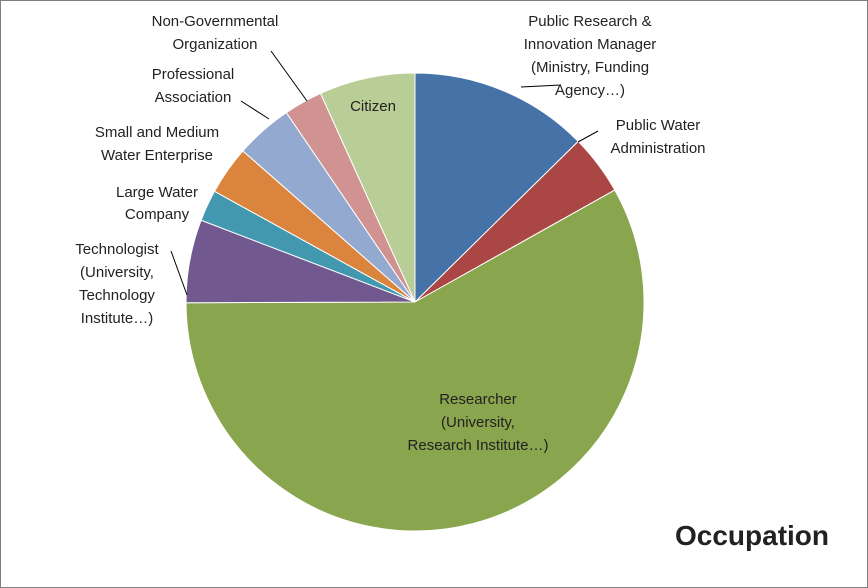 The height and width of the screenshot is (588, 868). I want to click on leader-line-professional-association, so click(255, 110).